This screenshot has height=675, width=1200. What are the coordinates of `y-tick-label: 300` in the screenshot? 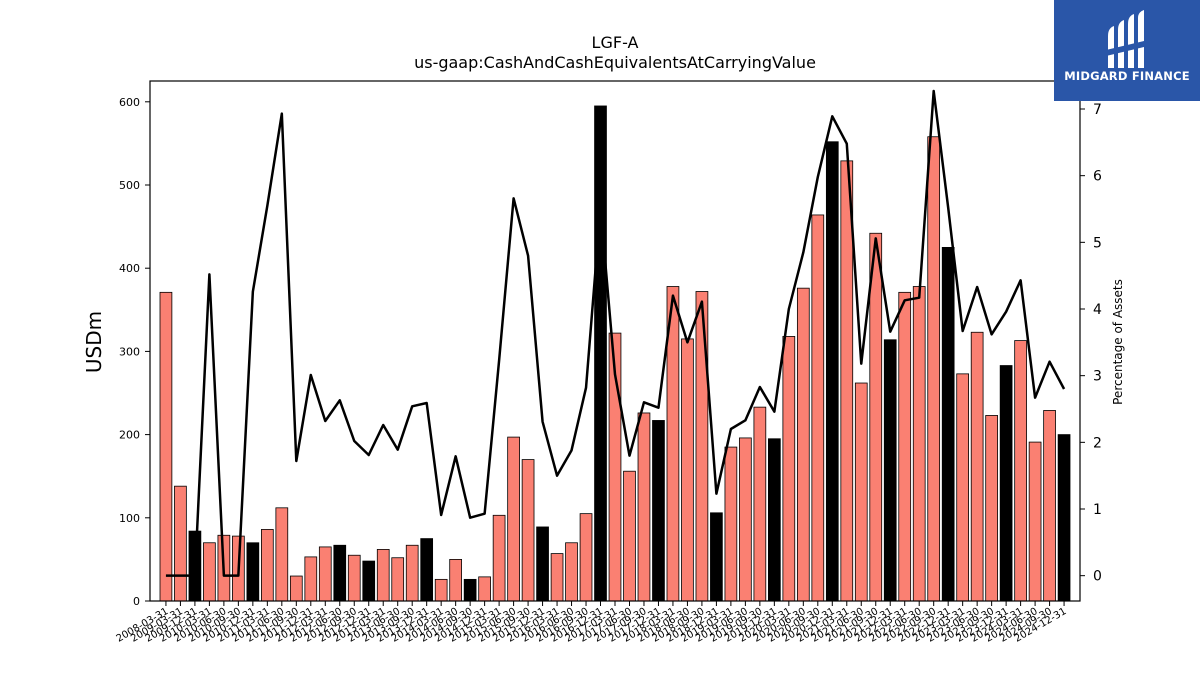 It's located at (129, 351).